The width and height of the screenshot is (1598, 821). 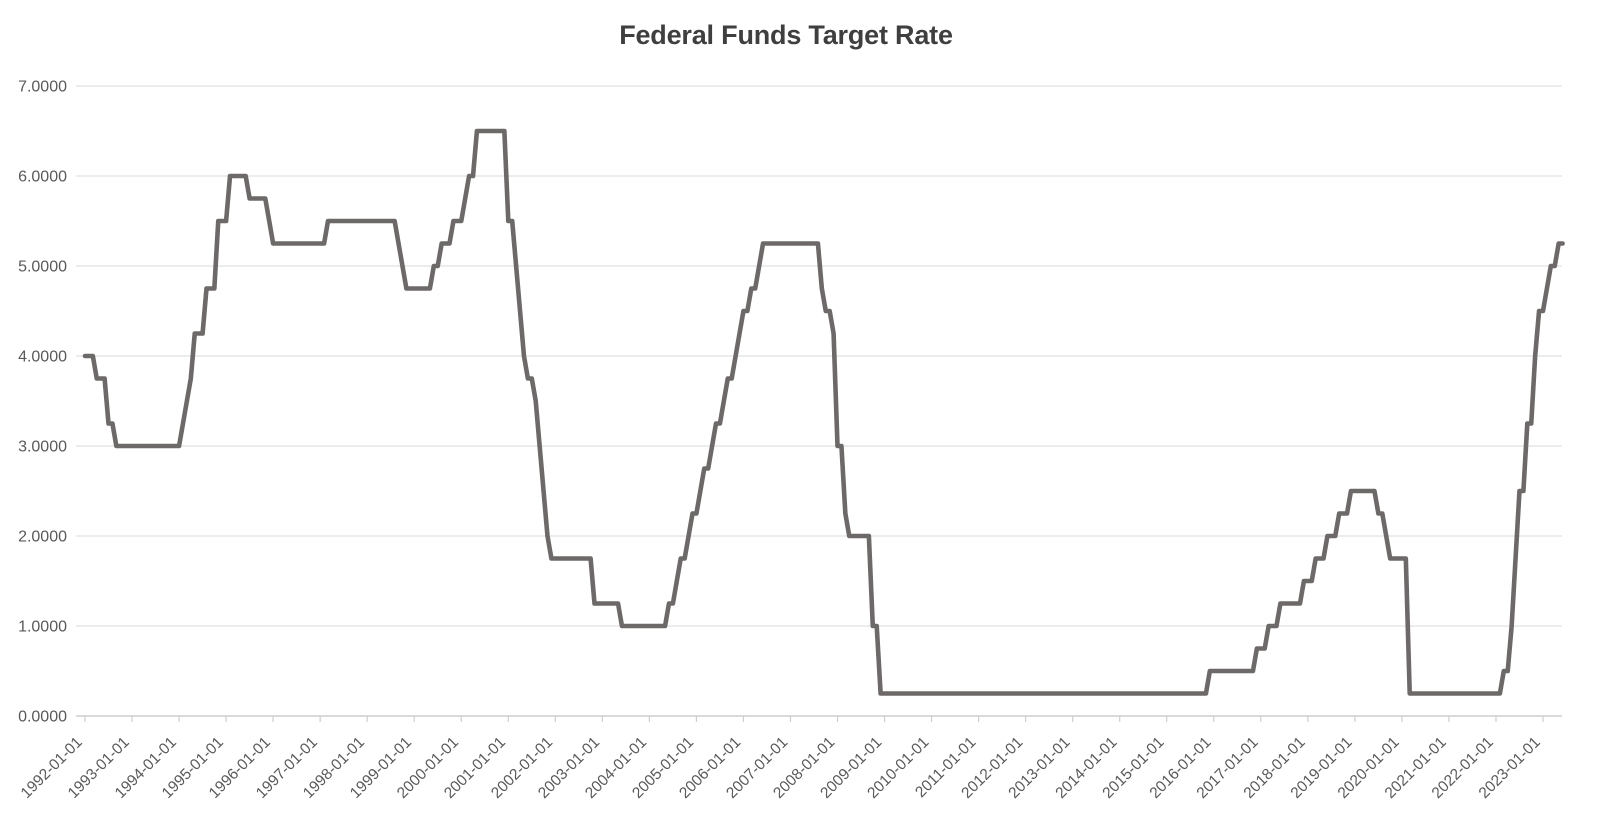 What do you see at coordinates (42, 177) in the screenshot?
I see `y-tick-label: 6.0000` at bounding box center [42, 177].